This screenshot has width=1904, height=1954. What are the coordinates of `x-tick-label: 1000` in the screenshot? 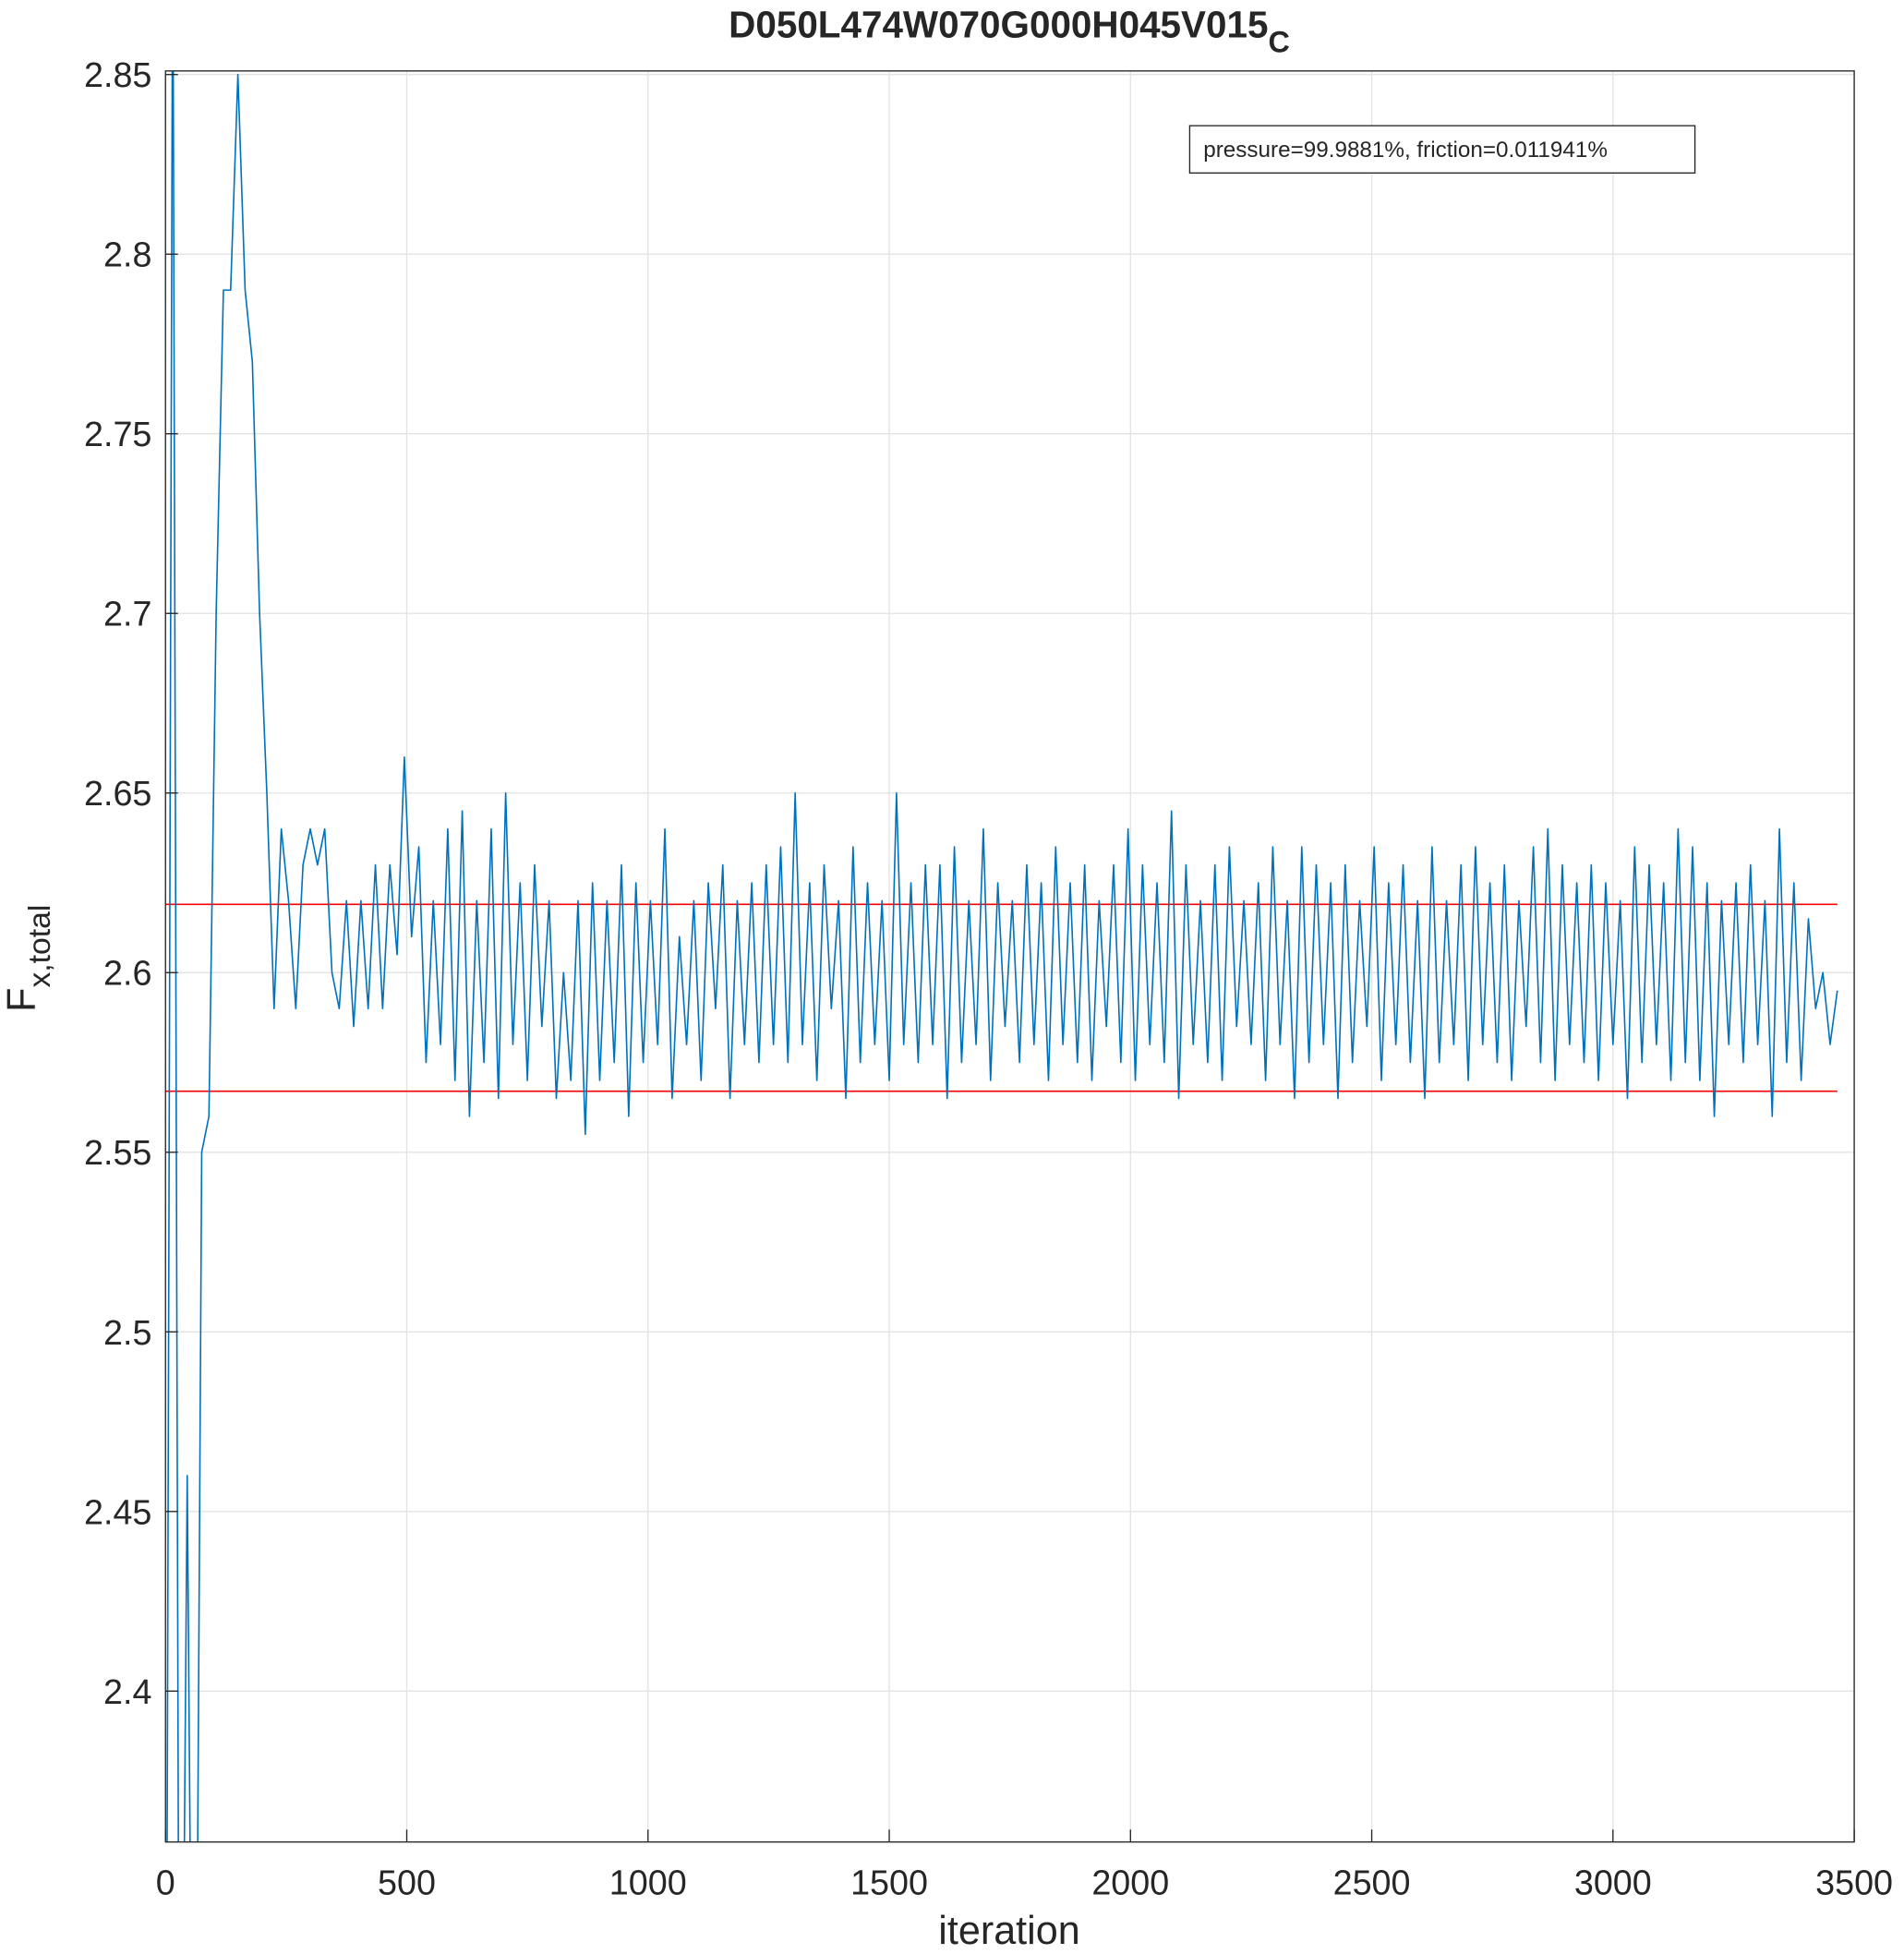 It's located at (648, 1882).